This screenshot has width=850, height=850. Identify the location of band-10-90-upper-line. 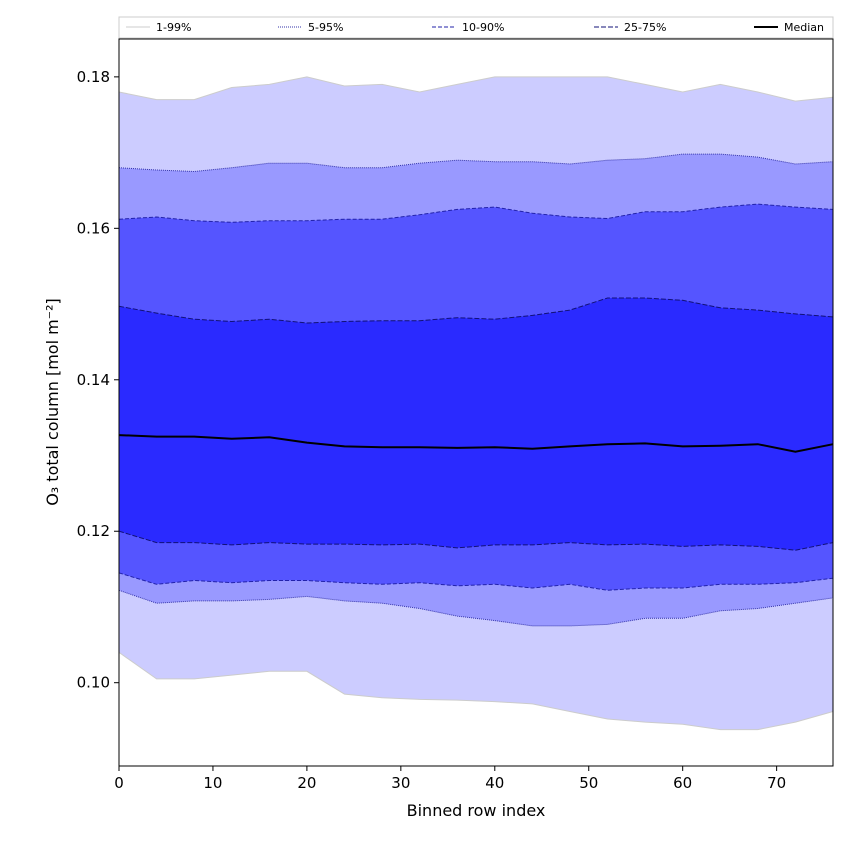
(476, 213).